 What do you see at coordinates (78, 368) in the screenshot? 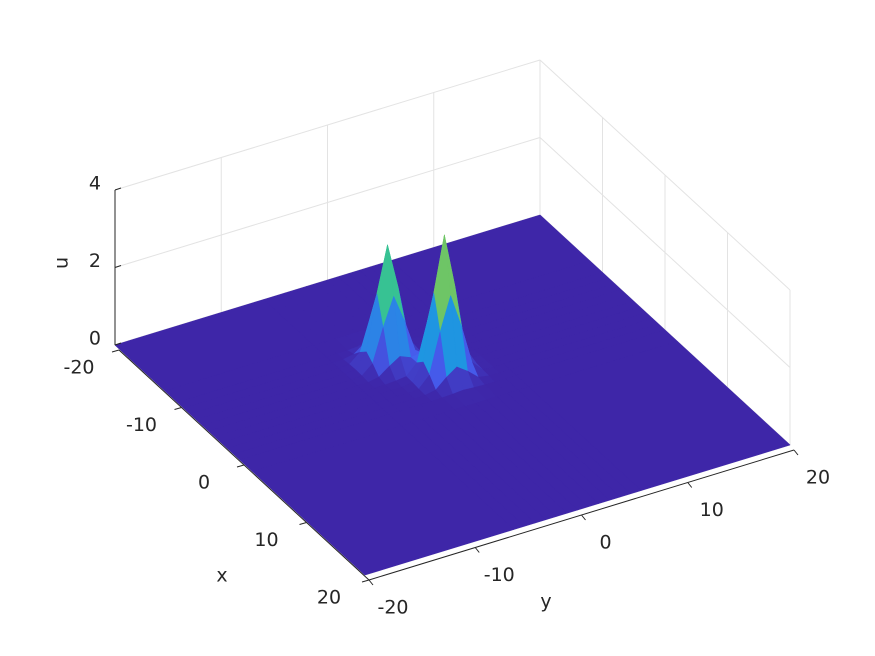
I see `x-tick-label: -20` at bounding box center [78, 368].